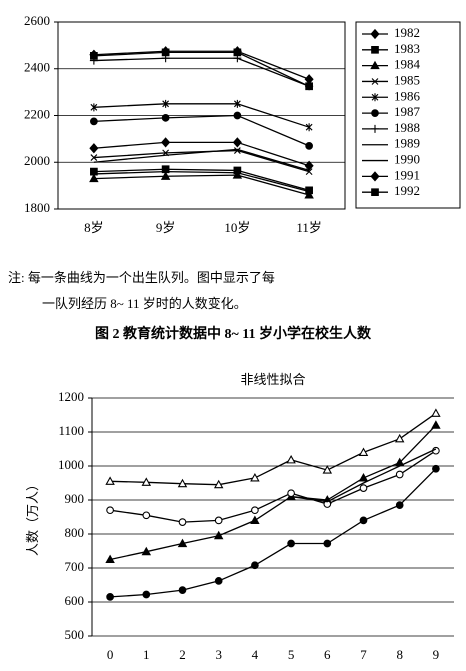 This screenshot has width=466, height=671. I want to click on y-tick-label: 2000, so click(37, 160).